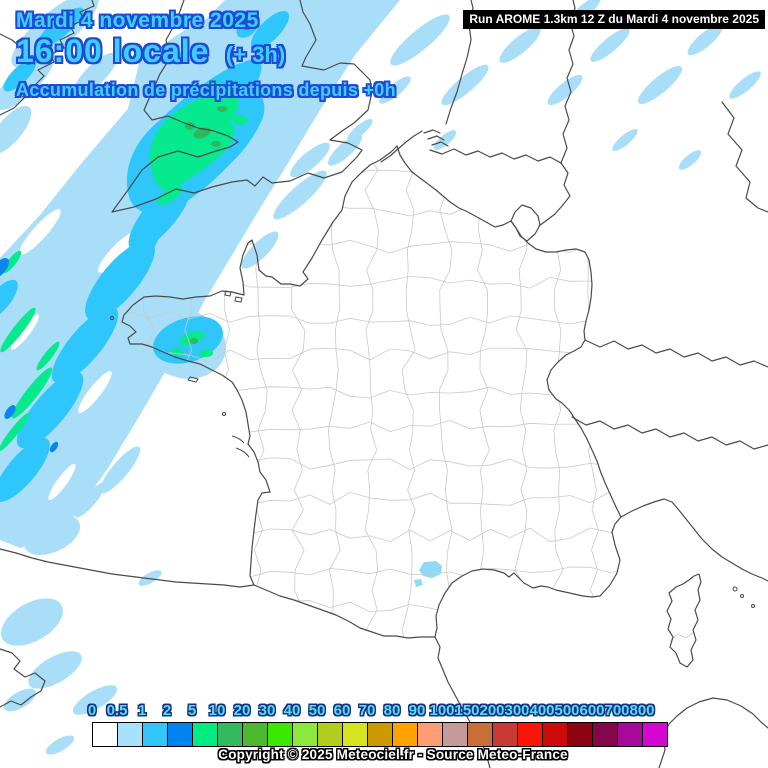  What do you see at coordinates (127, 568) in the screenshot?
I see `spain-north-coast` at bounding box center [127, 568].